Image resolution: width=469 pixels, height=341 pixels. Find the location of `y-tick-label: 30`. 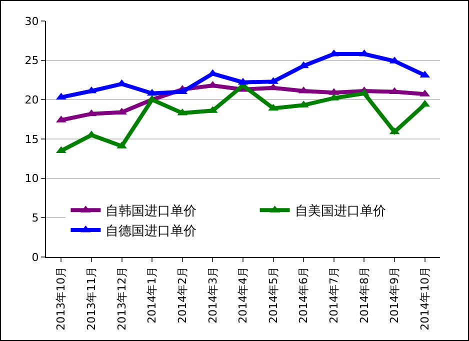

y-tick-label: 30 is located at coordinates (31, 21).